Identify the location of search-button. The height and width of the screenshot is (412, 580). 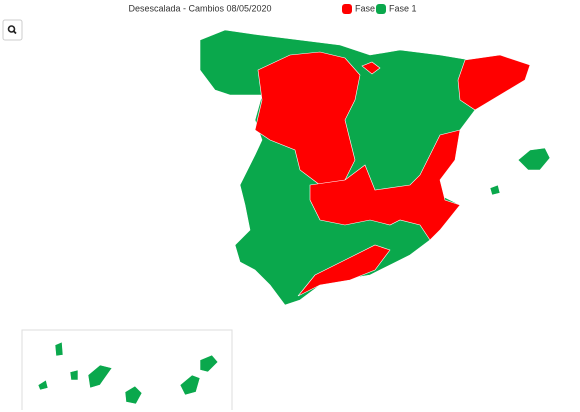
(12, 30).